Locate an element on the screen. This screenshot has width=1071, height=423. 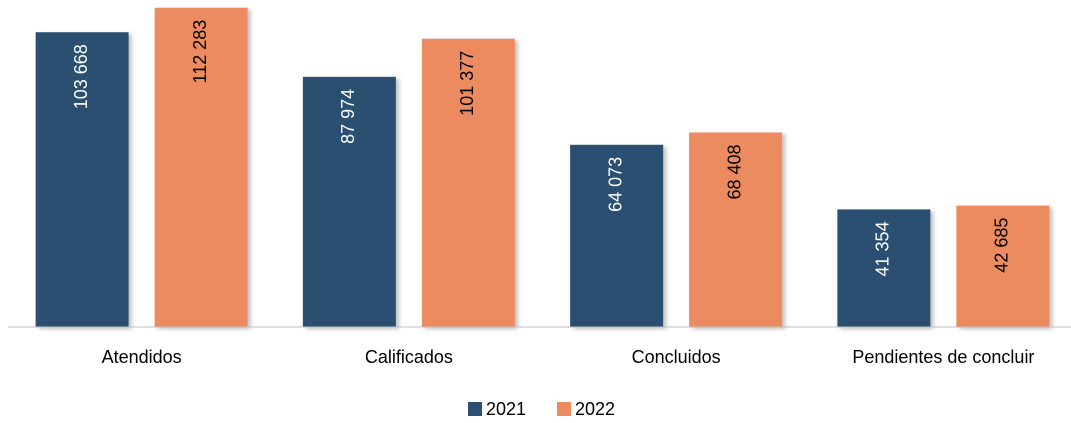
data-label: 68 408 is located at coordinates (734, 171).